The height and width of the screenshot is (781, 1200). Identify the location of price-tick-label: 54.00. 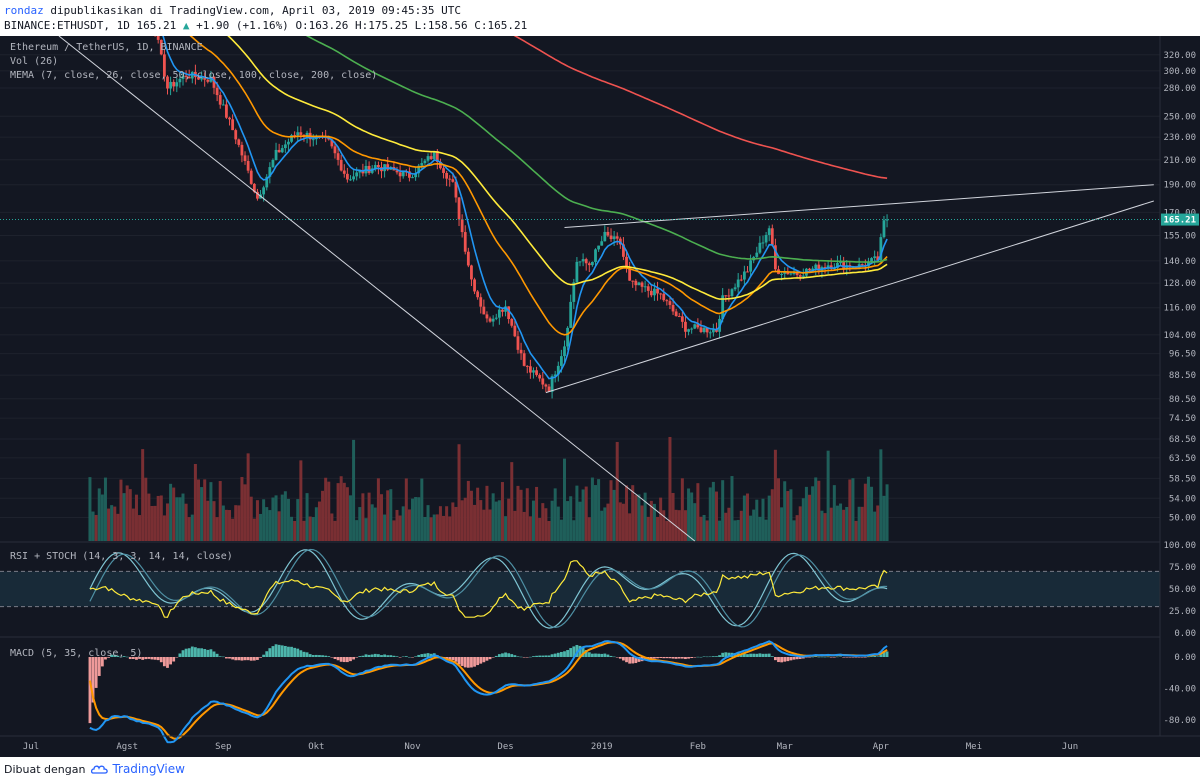
(1182, 499).